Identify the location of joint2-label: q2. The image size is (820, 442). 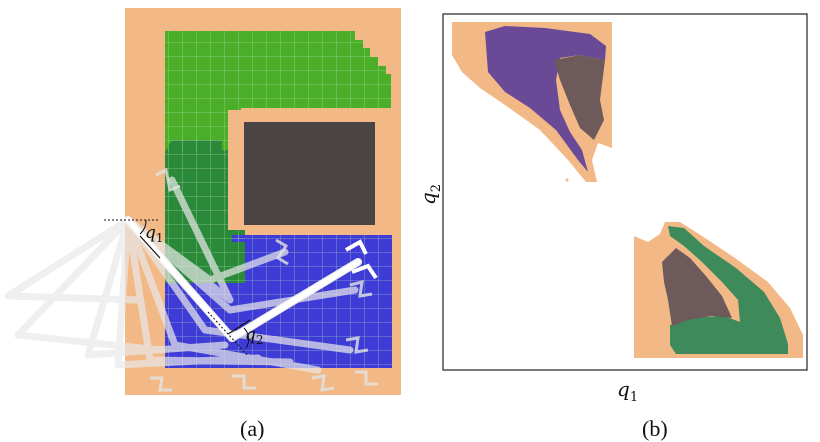
(254, 336).